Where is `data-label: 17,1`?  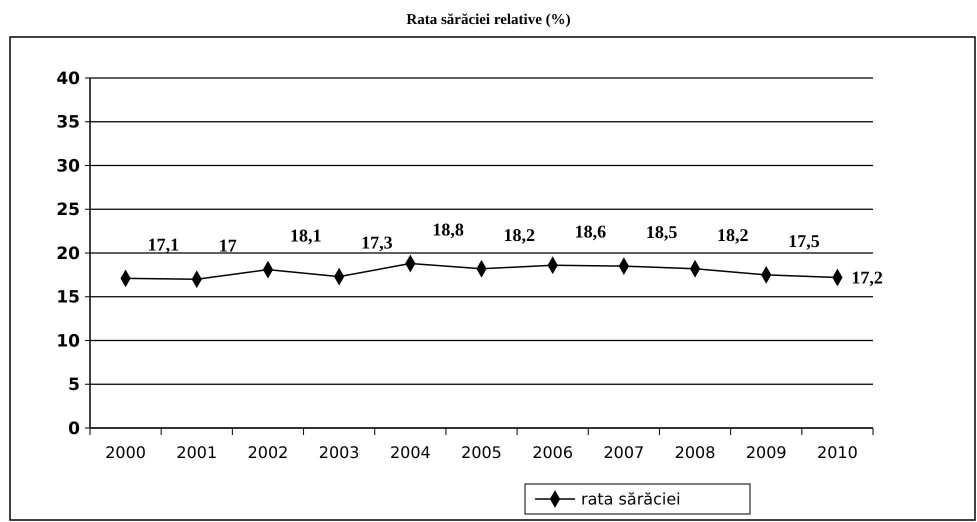
data-label: 17,1 is located at coordinates (164, 244).